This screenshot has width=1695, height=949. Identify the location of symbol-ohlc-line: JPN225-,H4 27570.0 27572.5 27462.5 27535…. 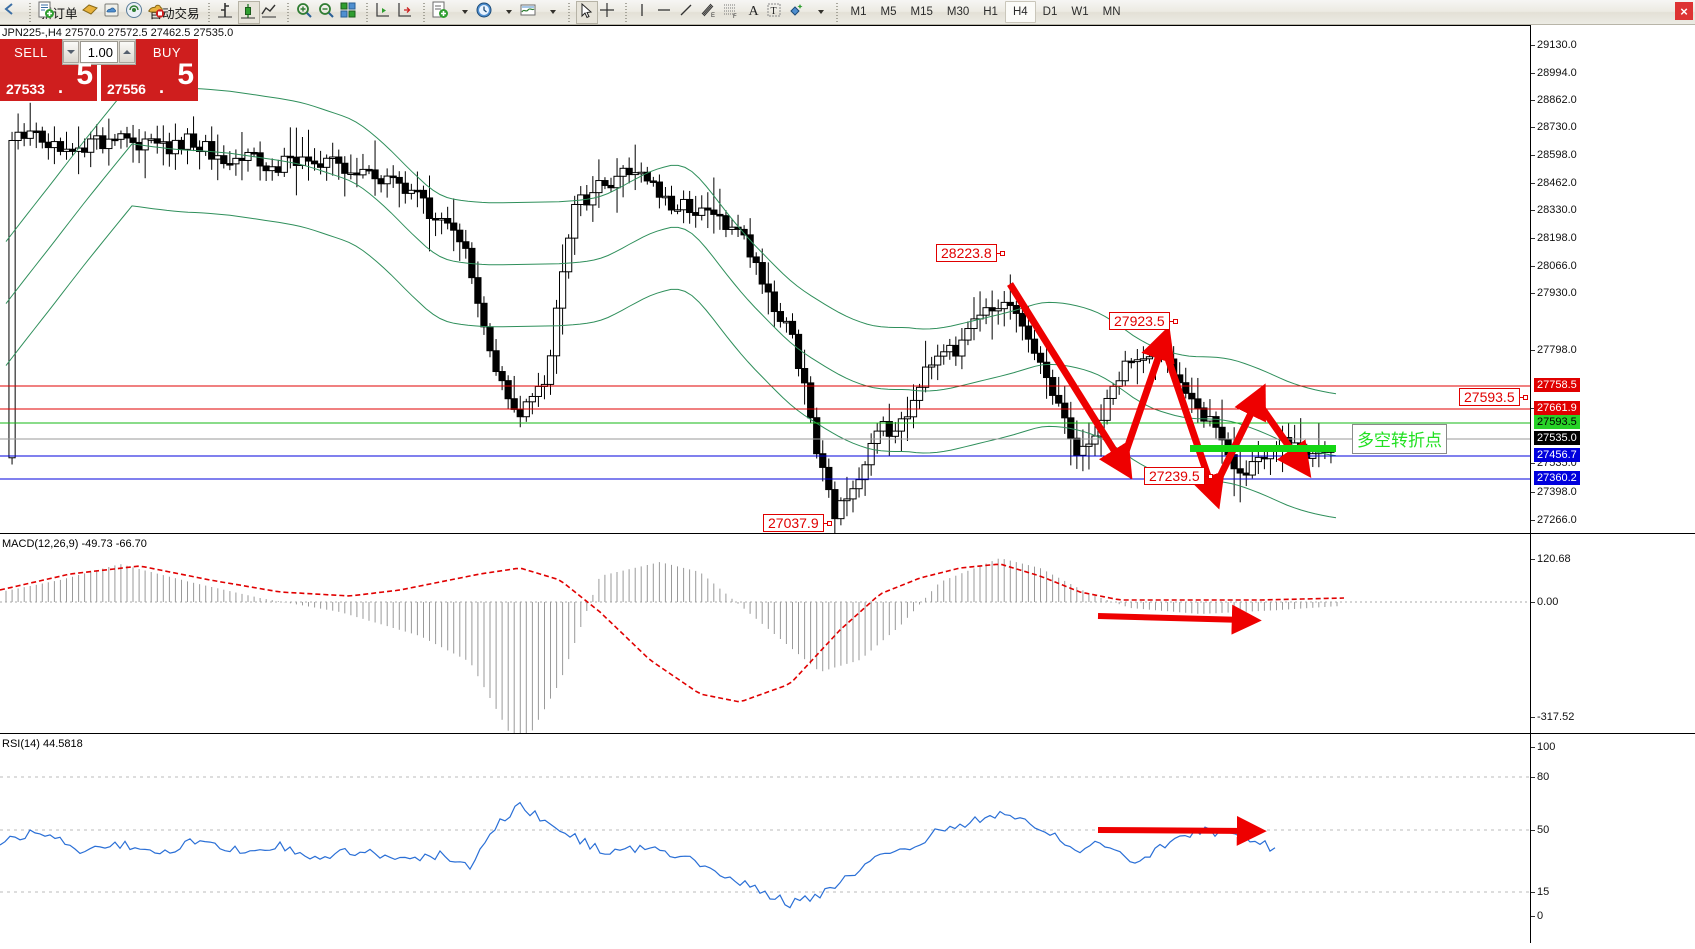
(118, 33).